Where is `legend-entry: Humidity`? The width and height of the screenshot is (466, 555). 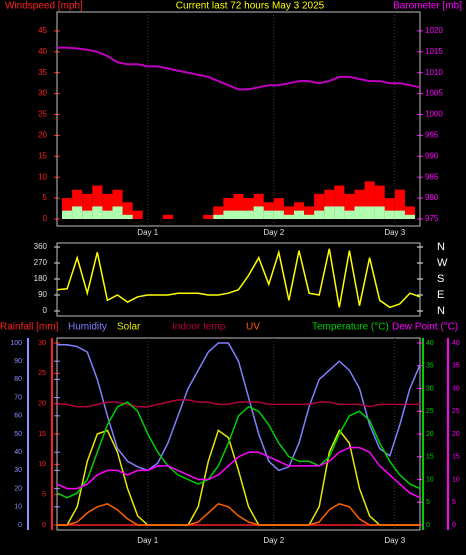
legend-entry: Humidity is located at coordinates (87, 327).